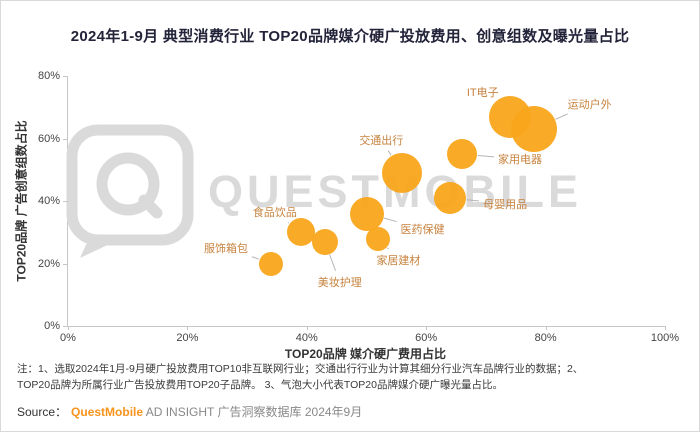  I want to click on source-rest: AD INSIGHT 广告洞察数据库 2024年9月, so click(253, 412).